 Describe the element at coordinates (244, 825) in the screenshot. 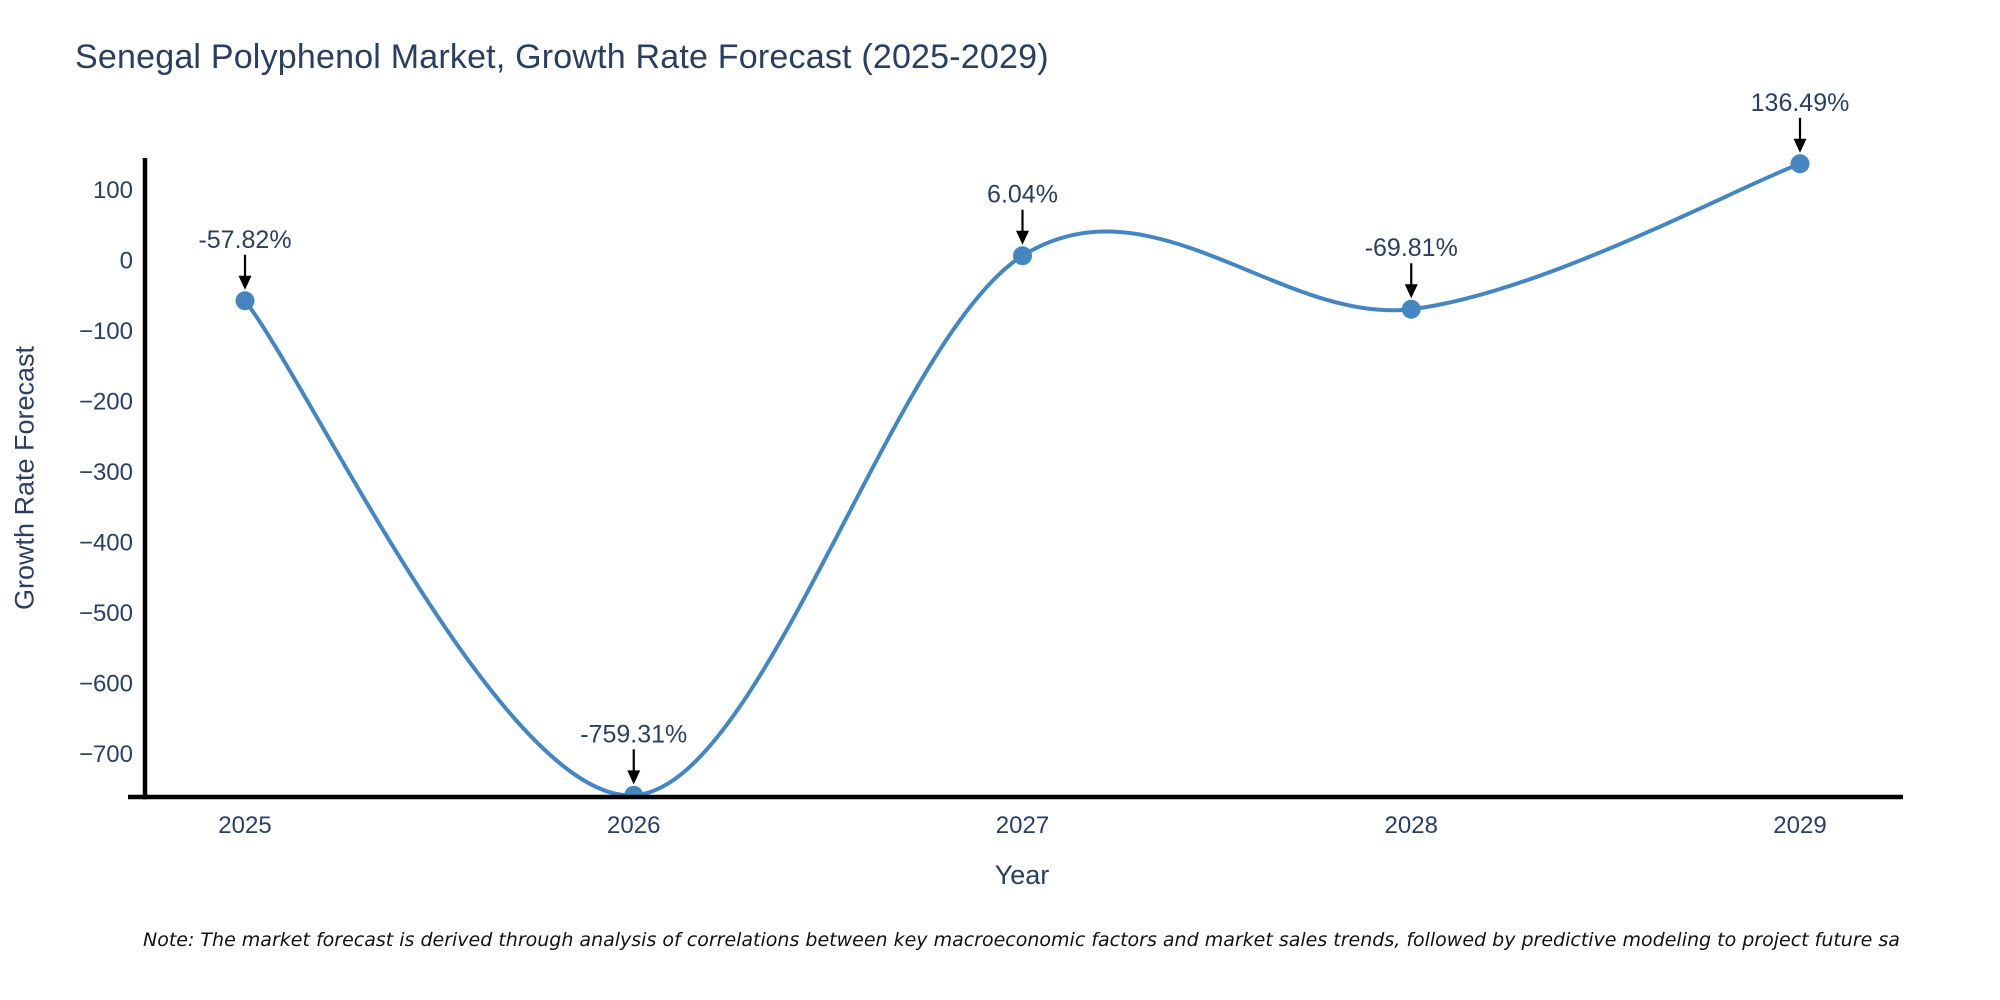

I see `x-tick-label: 2025` at that location.